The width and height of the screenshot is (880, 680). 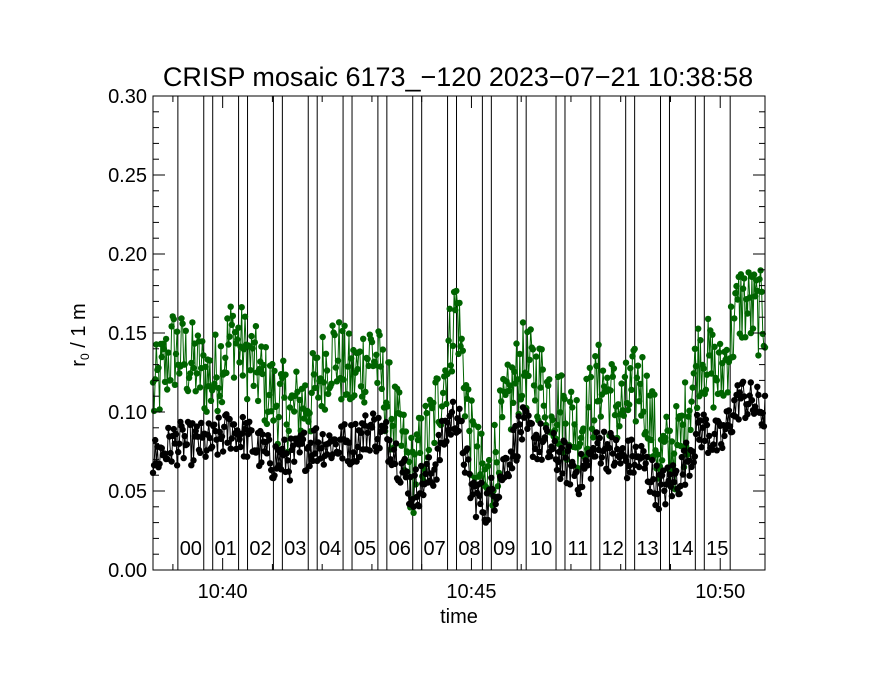 I want to click on x-axis-label: time, so click(x=459, y=617).